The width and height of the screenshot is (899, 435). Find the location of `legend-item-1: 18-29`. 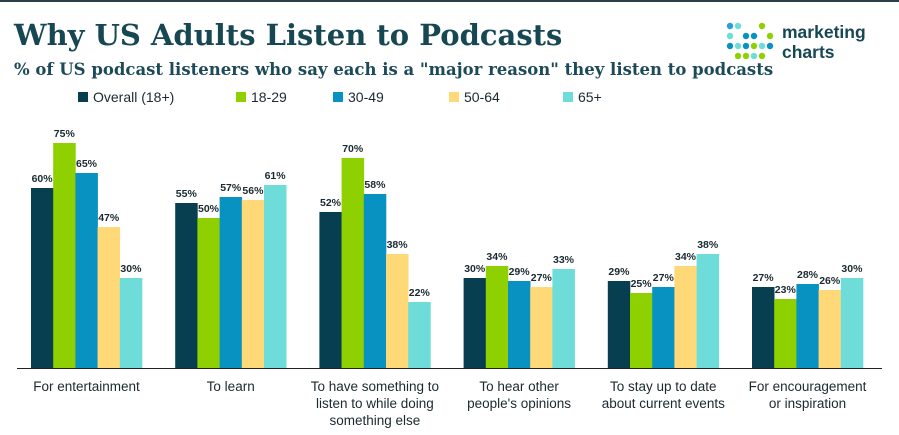

legend-item-1: 18-29 is located at coordinates (261, 97).